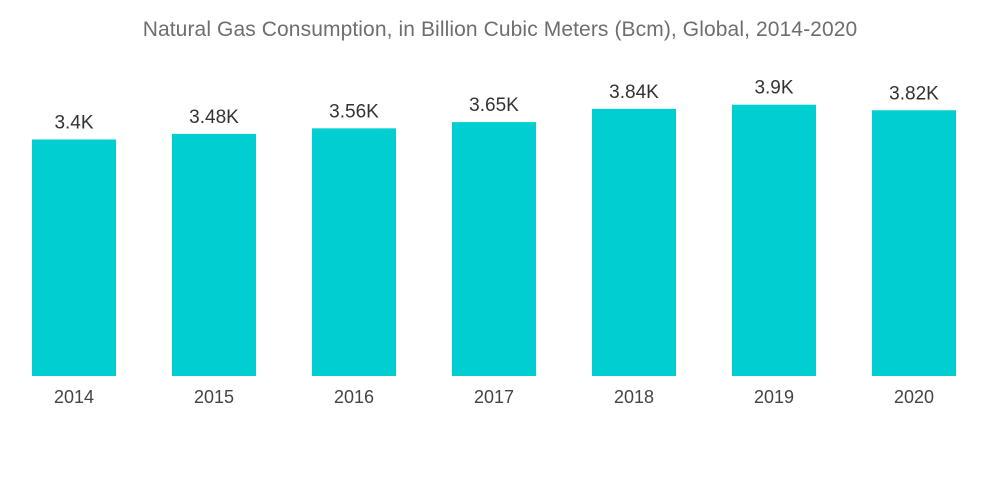  What do you see at coordinates (354, 397) in the screenshot?
I see `x-tick-label-2016: 2016` at bounding box center [354, 397].